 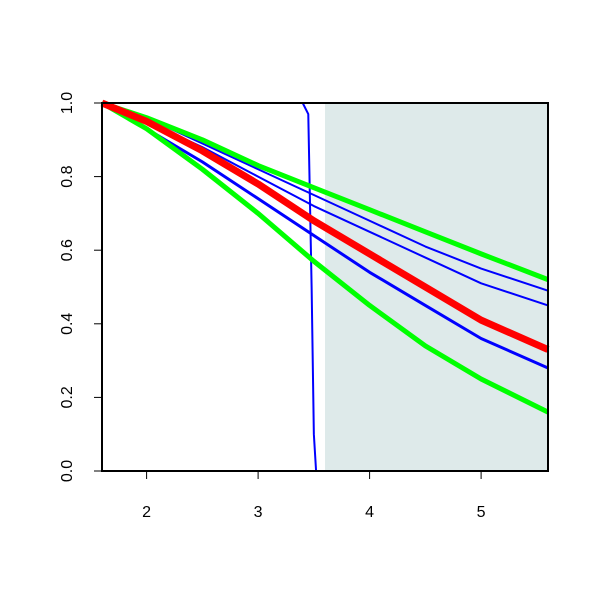 What do you see at coordinates (67, 103) in the screenshot?
I see `y-tick-label: 1.0` at bounding box center [67, 103].